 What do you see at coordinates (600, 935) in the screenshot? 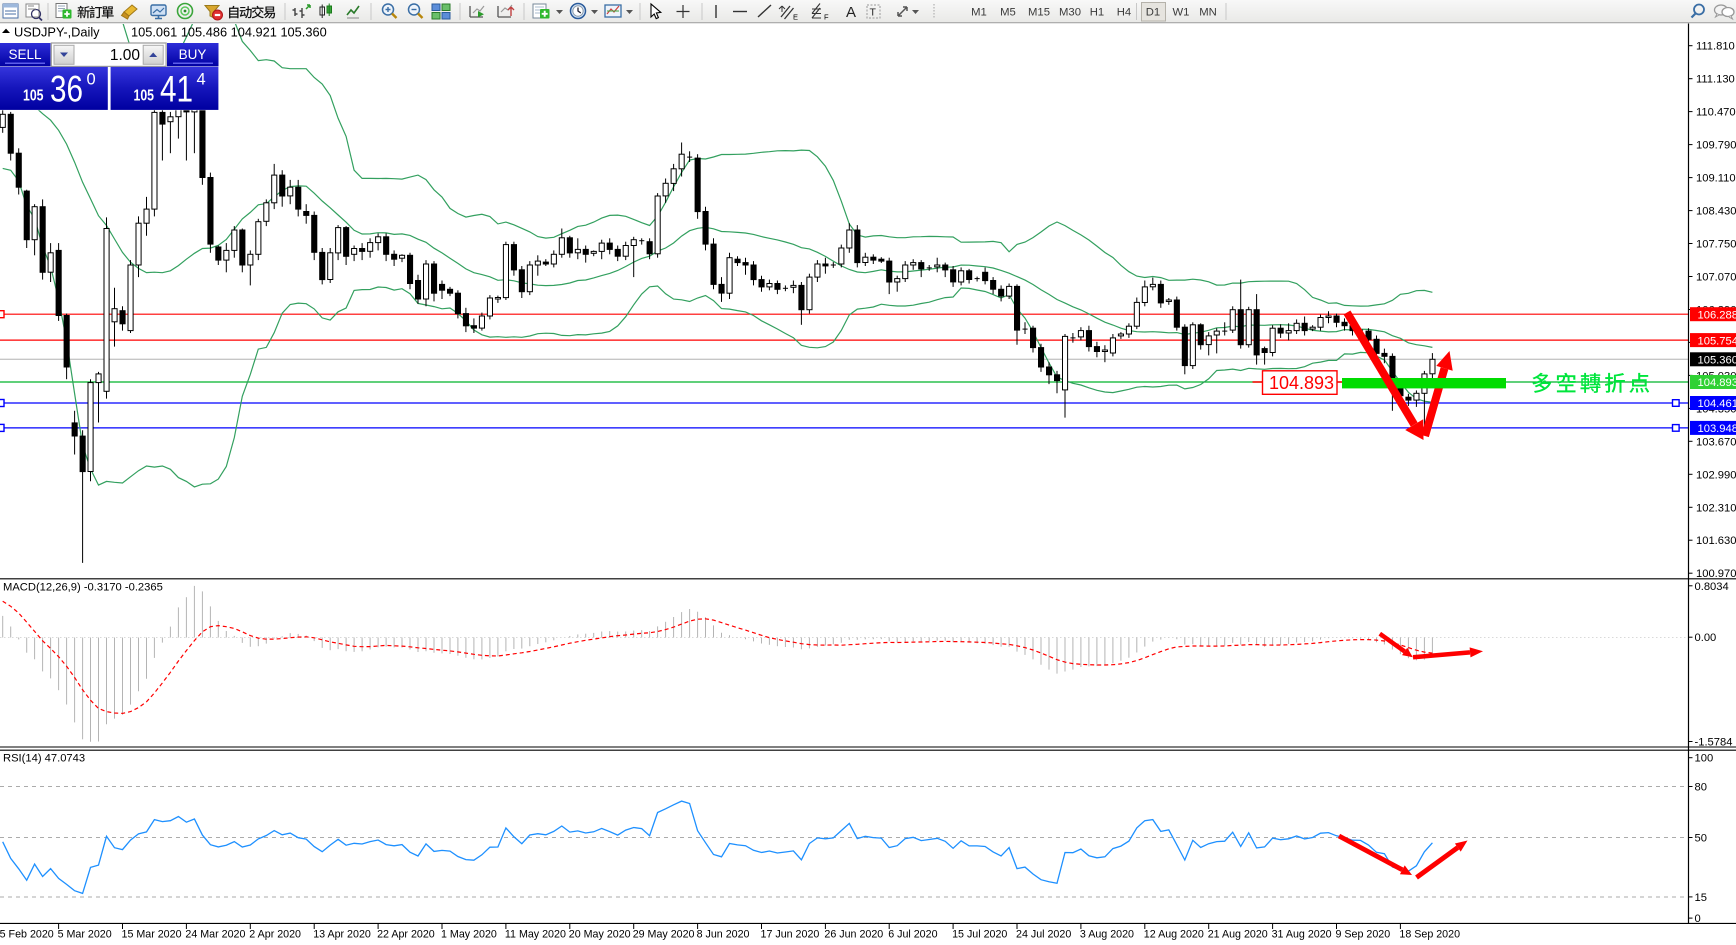
I see `svg-text: 20 May 2020` at bounding box center [600, 935].